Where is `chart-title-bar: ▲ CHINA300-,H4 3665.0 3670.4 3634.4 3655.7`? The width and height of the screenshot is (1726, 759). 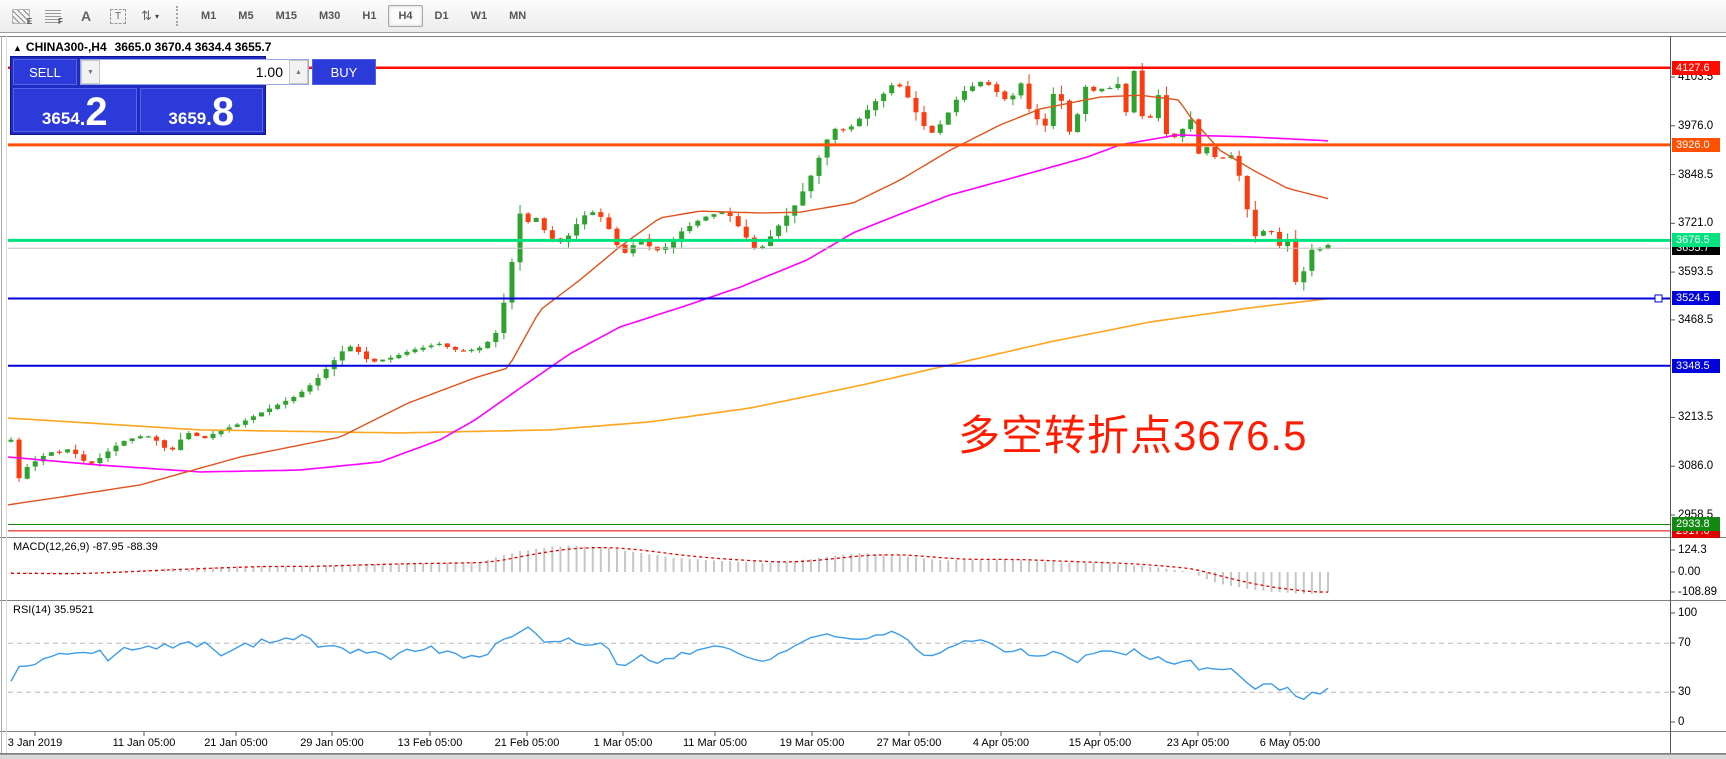 chart-title-bar: ▲ CHINA300-,H4 3665.0 3670.4 3634.4 3655.7 is located at coordinates (142, 47).